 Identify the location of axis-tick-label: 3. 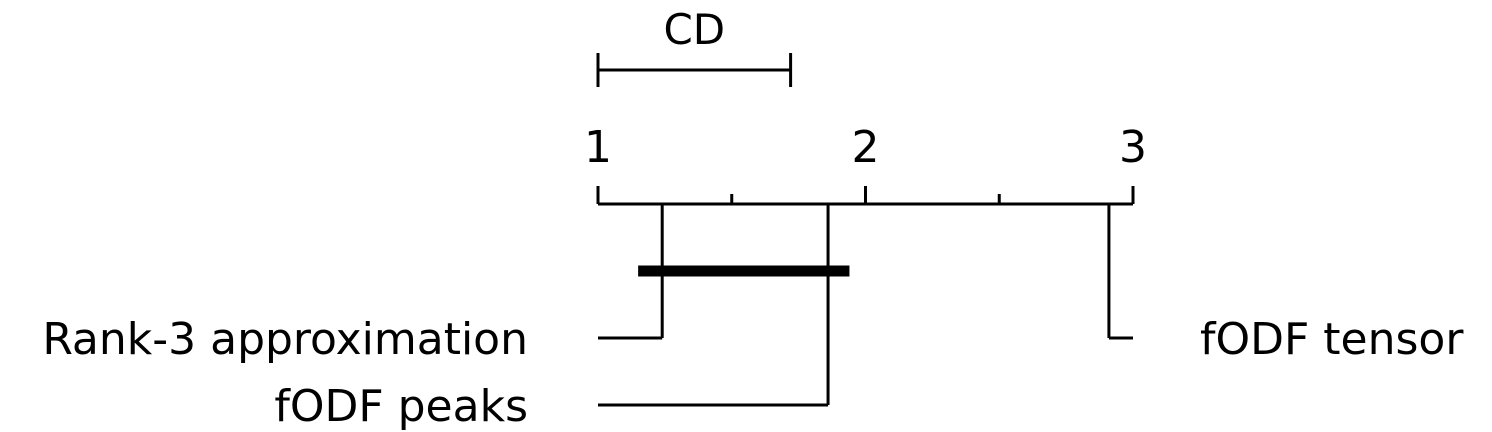
(1133, 147).